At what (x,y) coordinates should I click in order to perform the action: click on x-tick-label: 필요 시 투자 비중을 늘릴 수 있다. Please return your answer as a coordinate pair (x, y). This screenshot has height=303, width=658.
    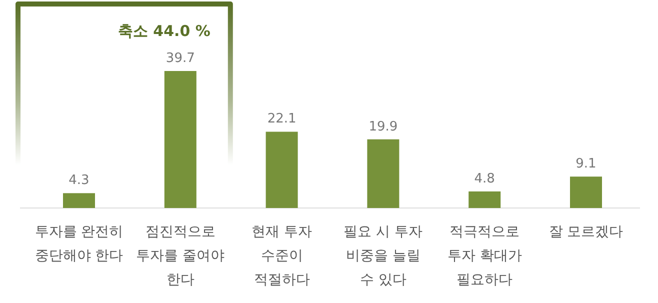
    Looking at the image, I should click on (383, 256).